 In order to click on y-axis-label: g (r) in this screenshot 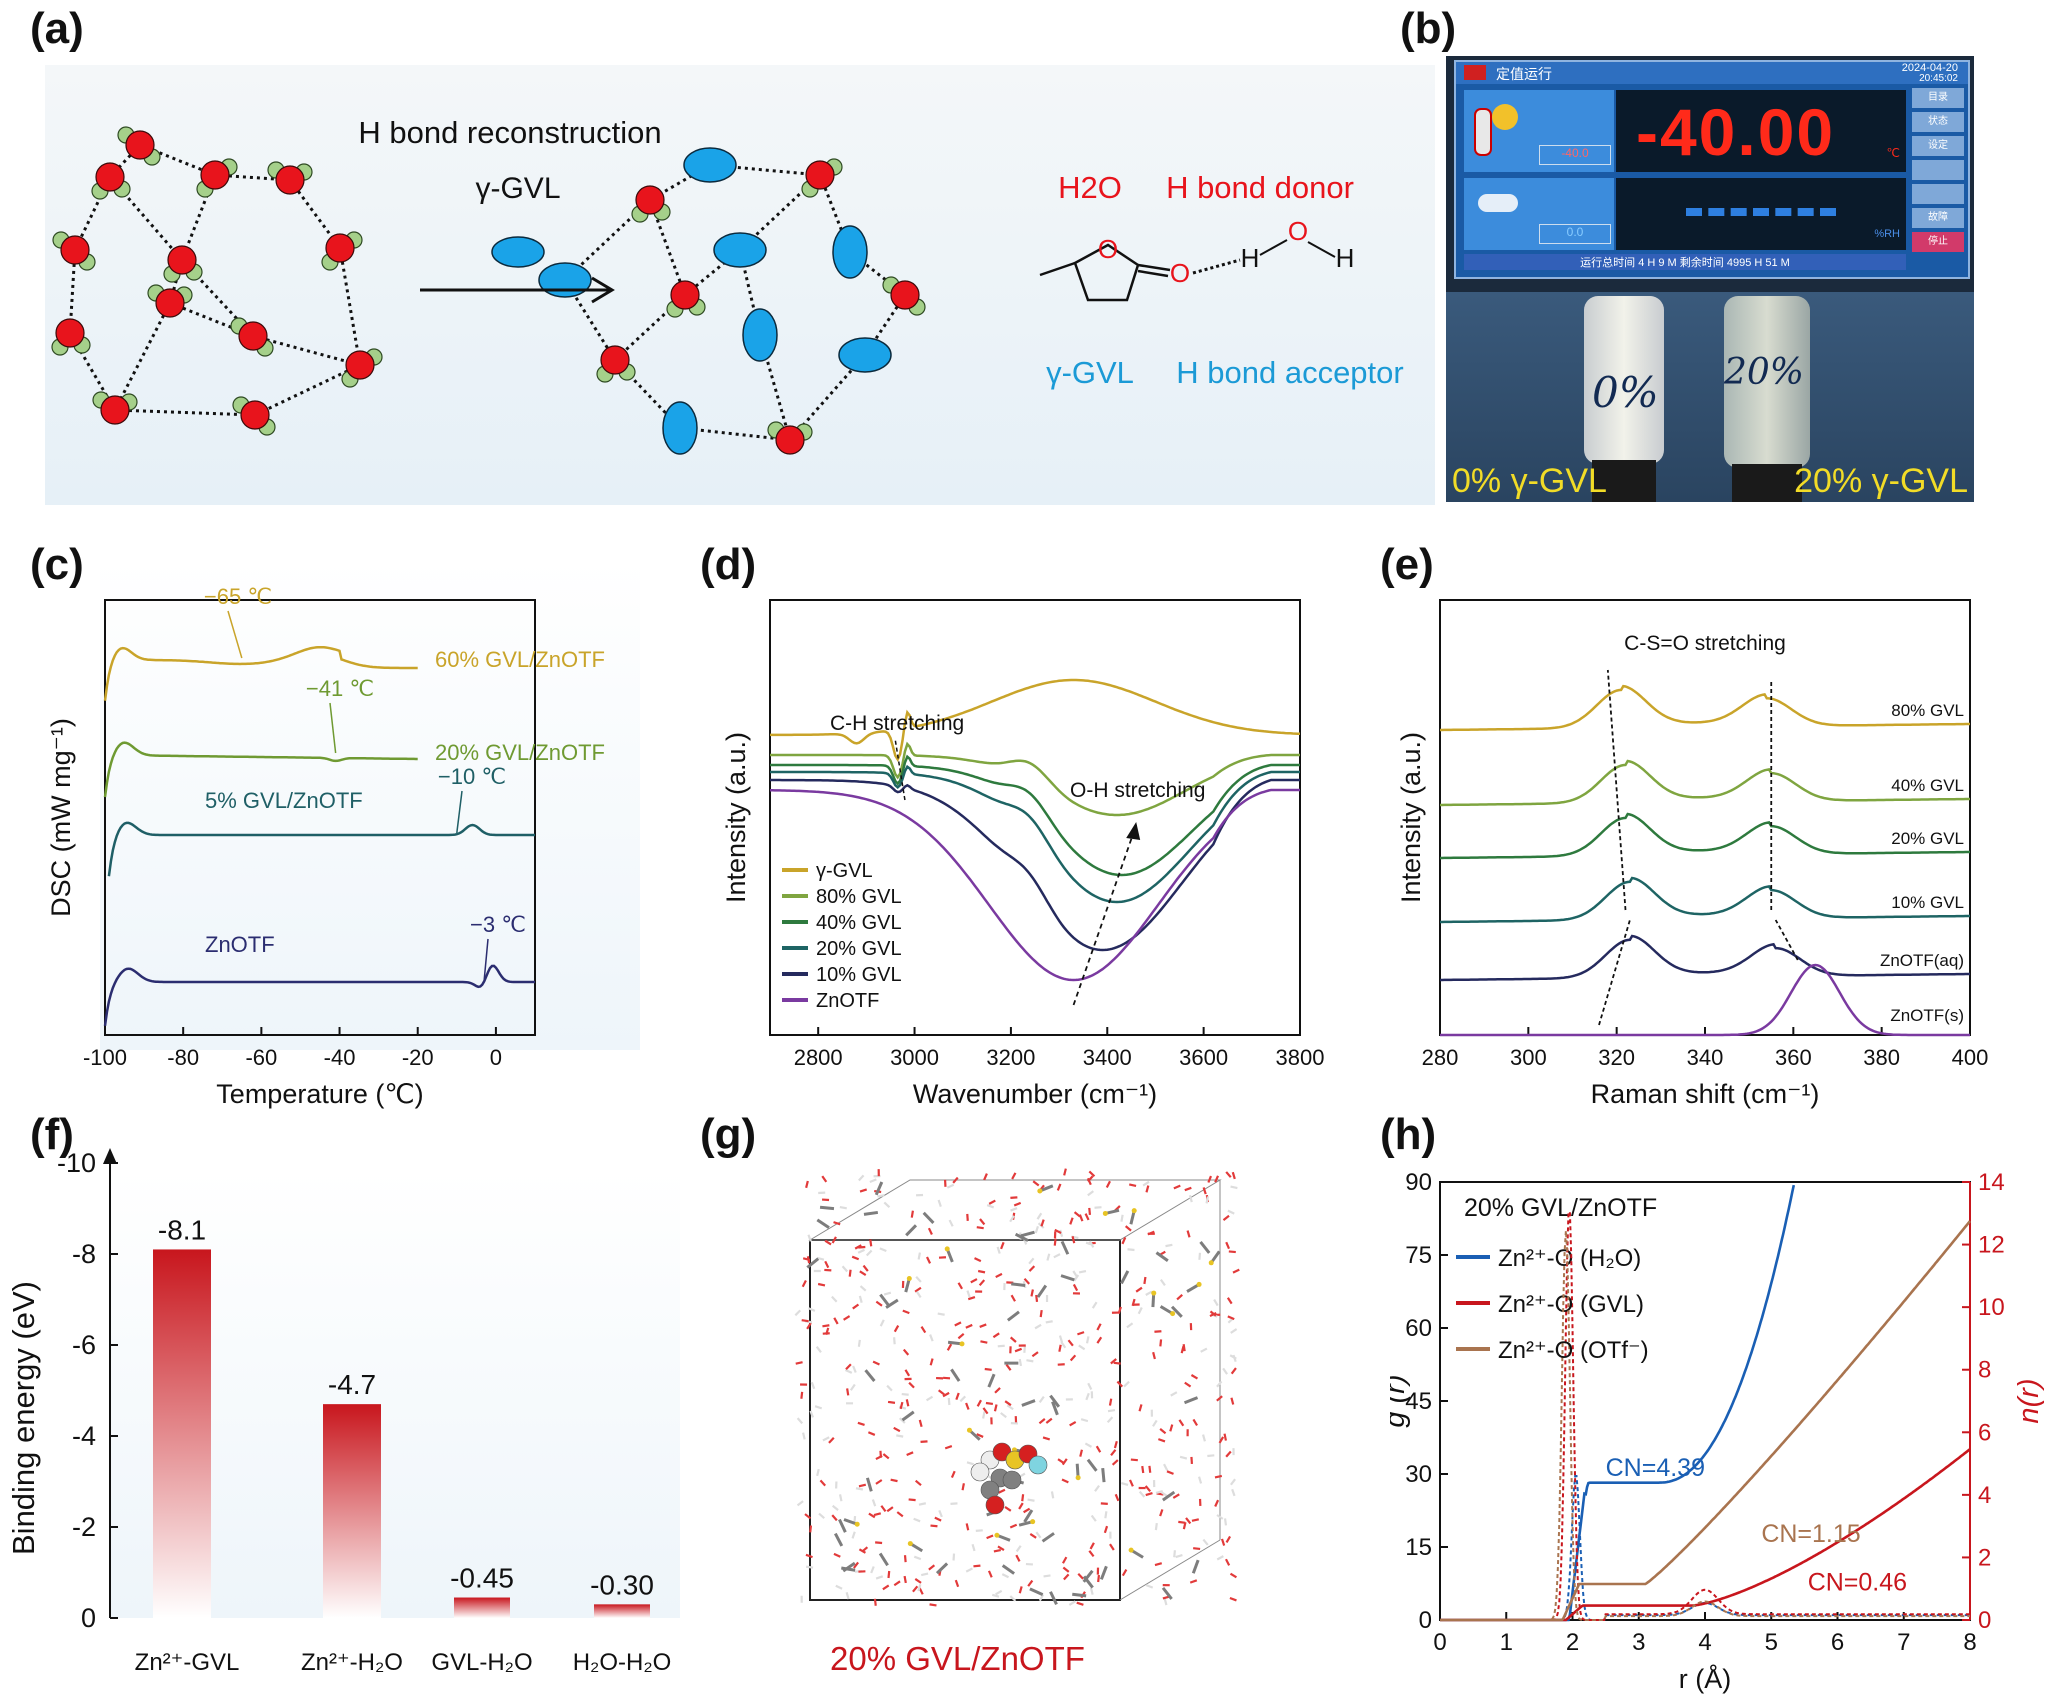, I will do `click(1400, 1400)`.